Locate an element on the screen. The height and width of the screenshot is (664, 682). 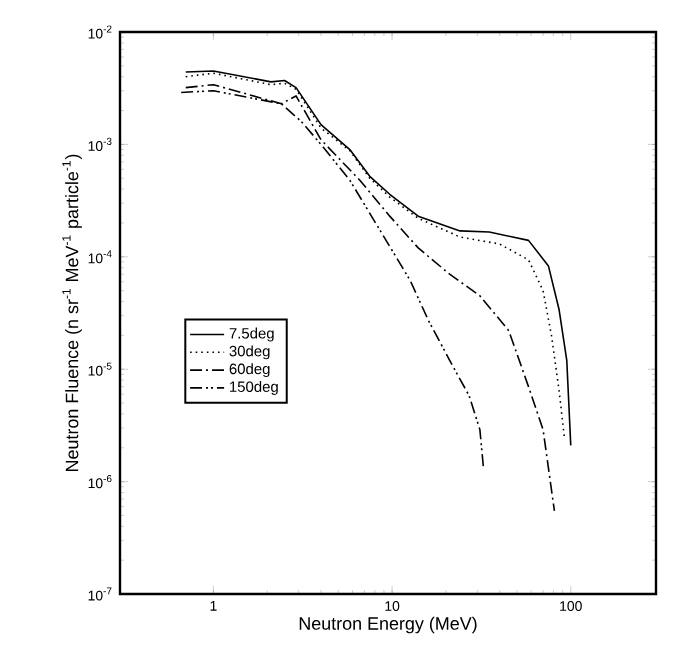
y-axis-title: Neutron Fluence (n sr$^{-1}$ MeV$^{-1}$ particle$^{-1}$) is located at coordinates (72, 312).